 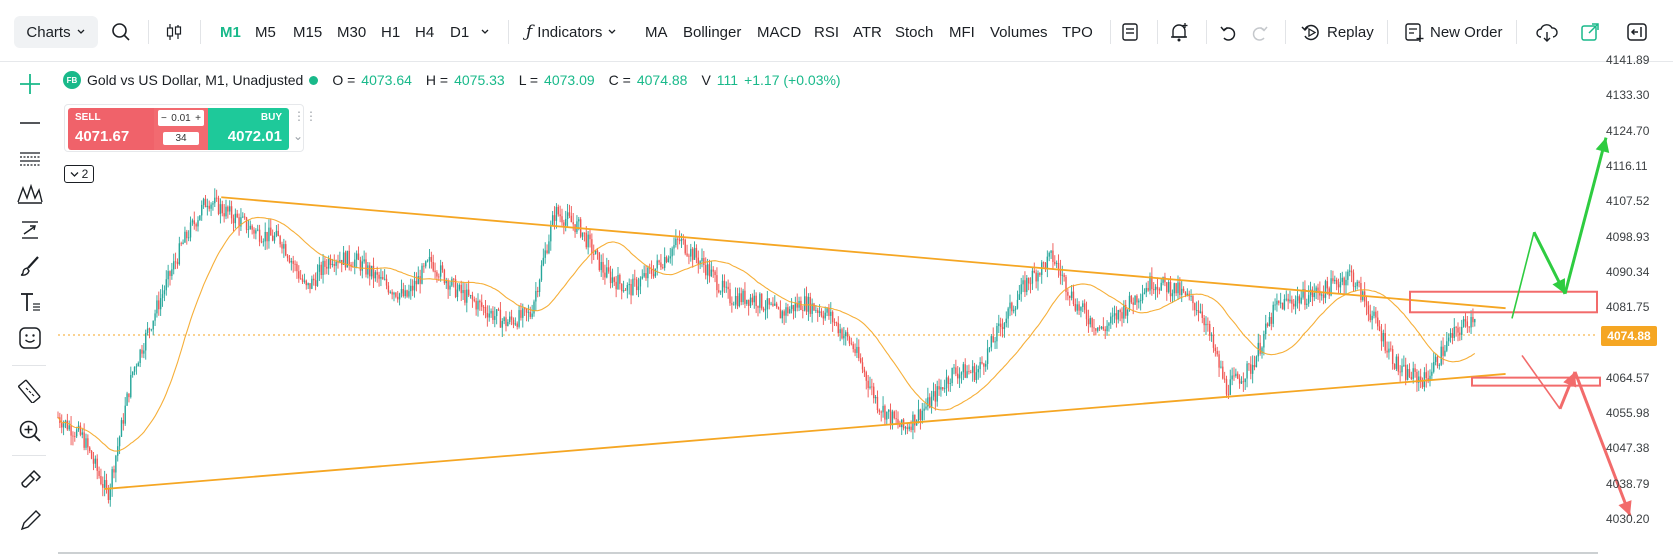 I want to click on timeframe-h4: H4, so click(x=425, y=32).